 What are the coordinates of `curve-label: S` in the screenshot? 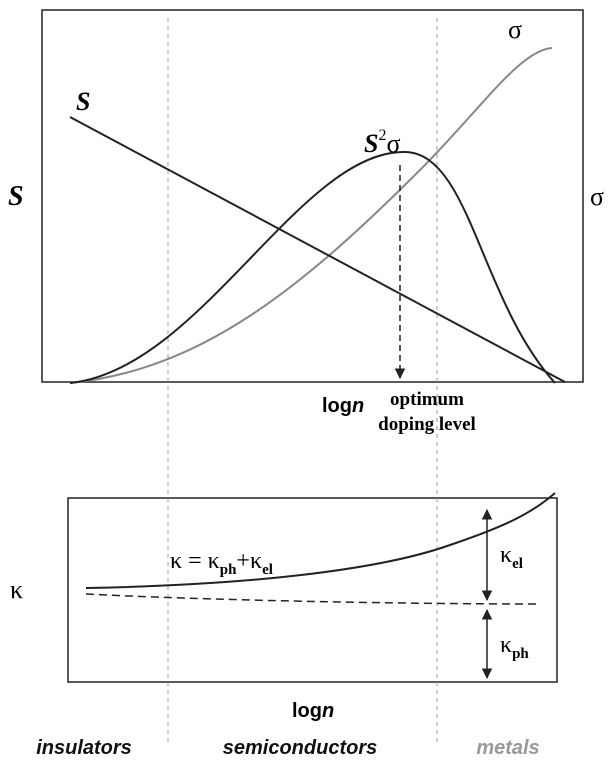 It's located at (83, 101).